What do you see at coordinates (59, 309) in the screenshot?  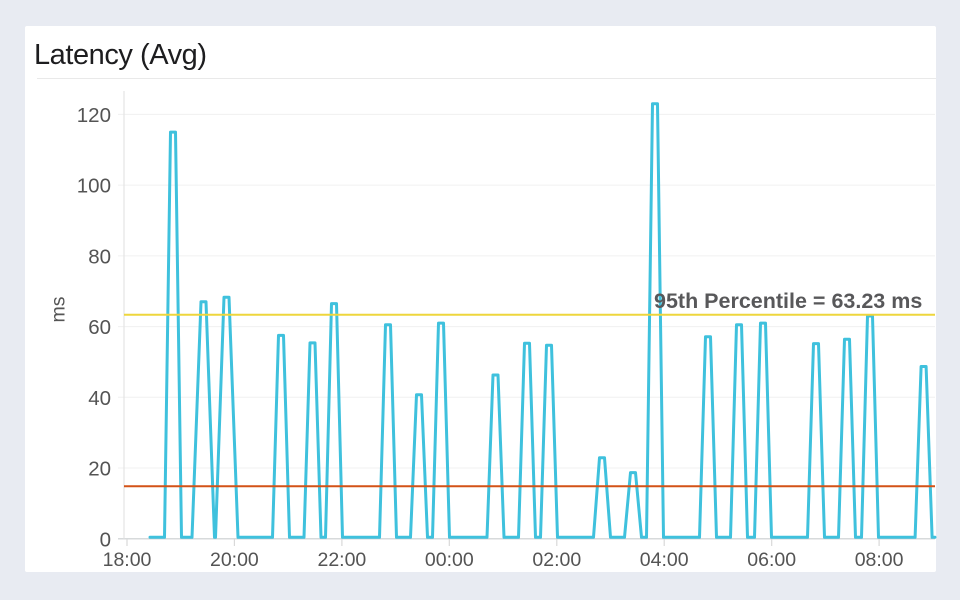 I see `svg-text: ms` at bounding box center [59, 309].